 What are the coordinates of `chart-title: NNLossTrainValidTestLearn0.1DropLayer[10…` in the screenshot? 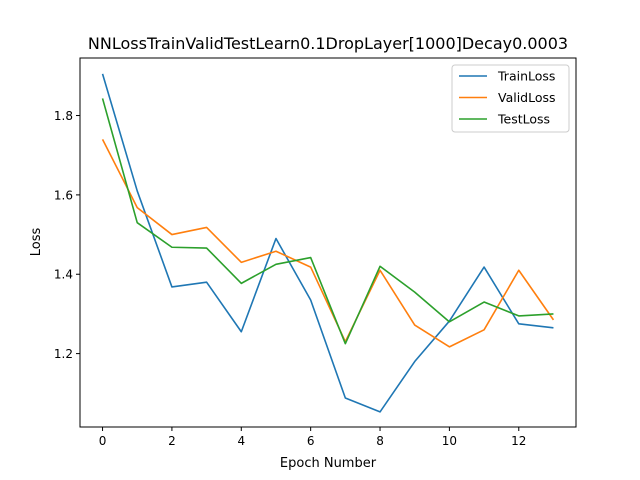 It's located at (328, 43).